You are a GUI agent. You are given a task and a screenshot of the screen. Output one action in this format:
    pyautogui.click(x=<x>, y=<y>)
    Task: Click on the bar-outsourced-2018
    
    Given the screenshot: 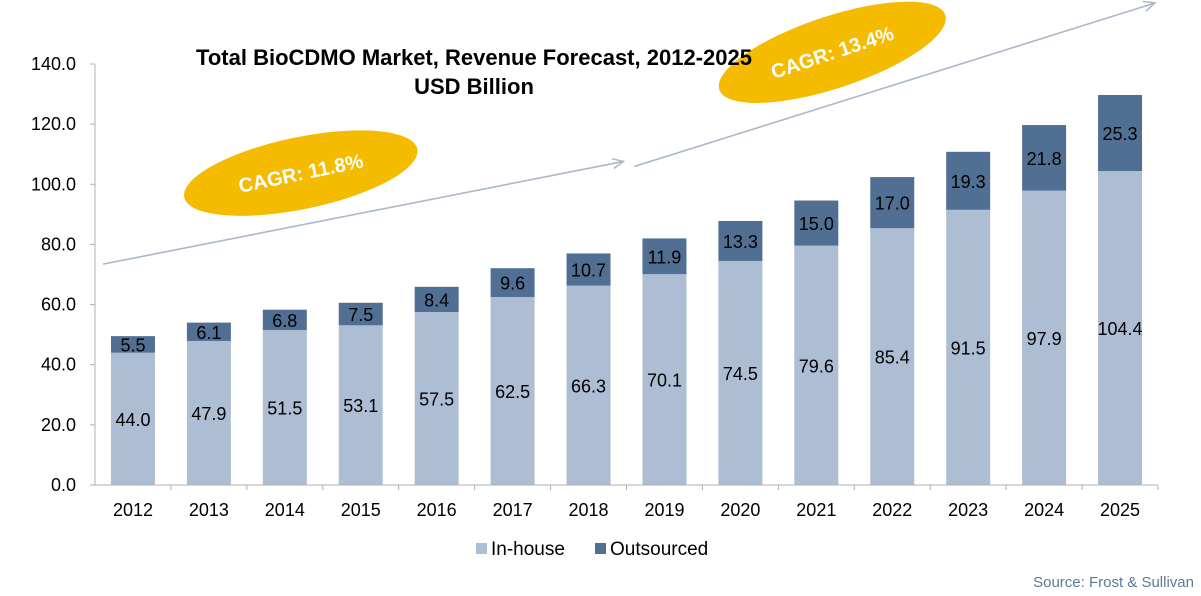 What is the action you would take?
    pyautogui.click(x=588, y=269)
    